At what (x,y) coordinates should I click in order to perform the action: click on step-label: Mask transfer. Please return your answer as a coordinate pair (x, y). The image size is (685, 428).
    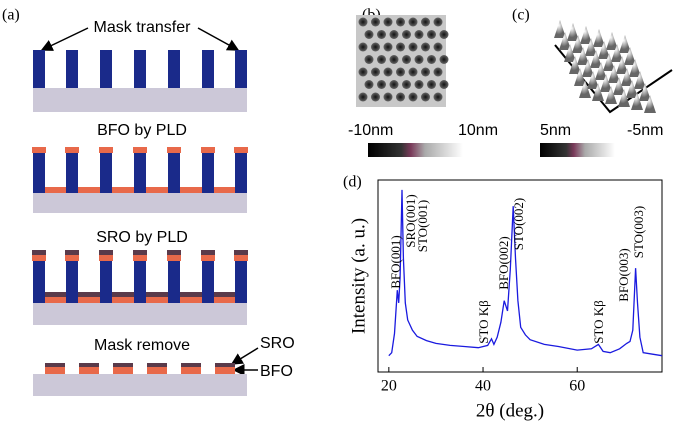
    Looking at the image, I should click on (143, 27).